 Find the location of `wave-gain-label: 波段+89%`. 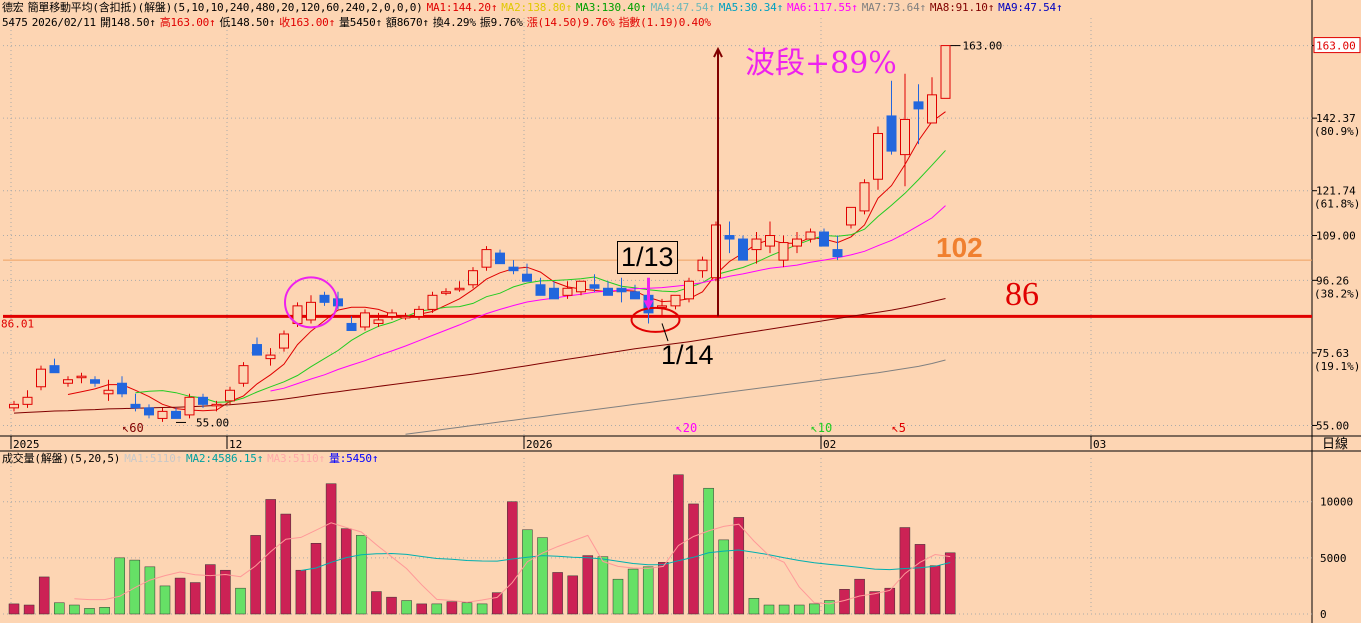

wave-gain-label: 波段+89% is located at coordinates (821, 63).